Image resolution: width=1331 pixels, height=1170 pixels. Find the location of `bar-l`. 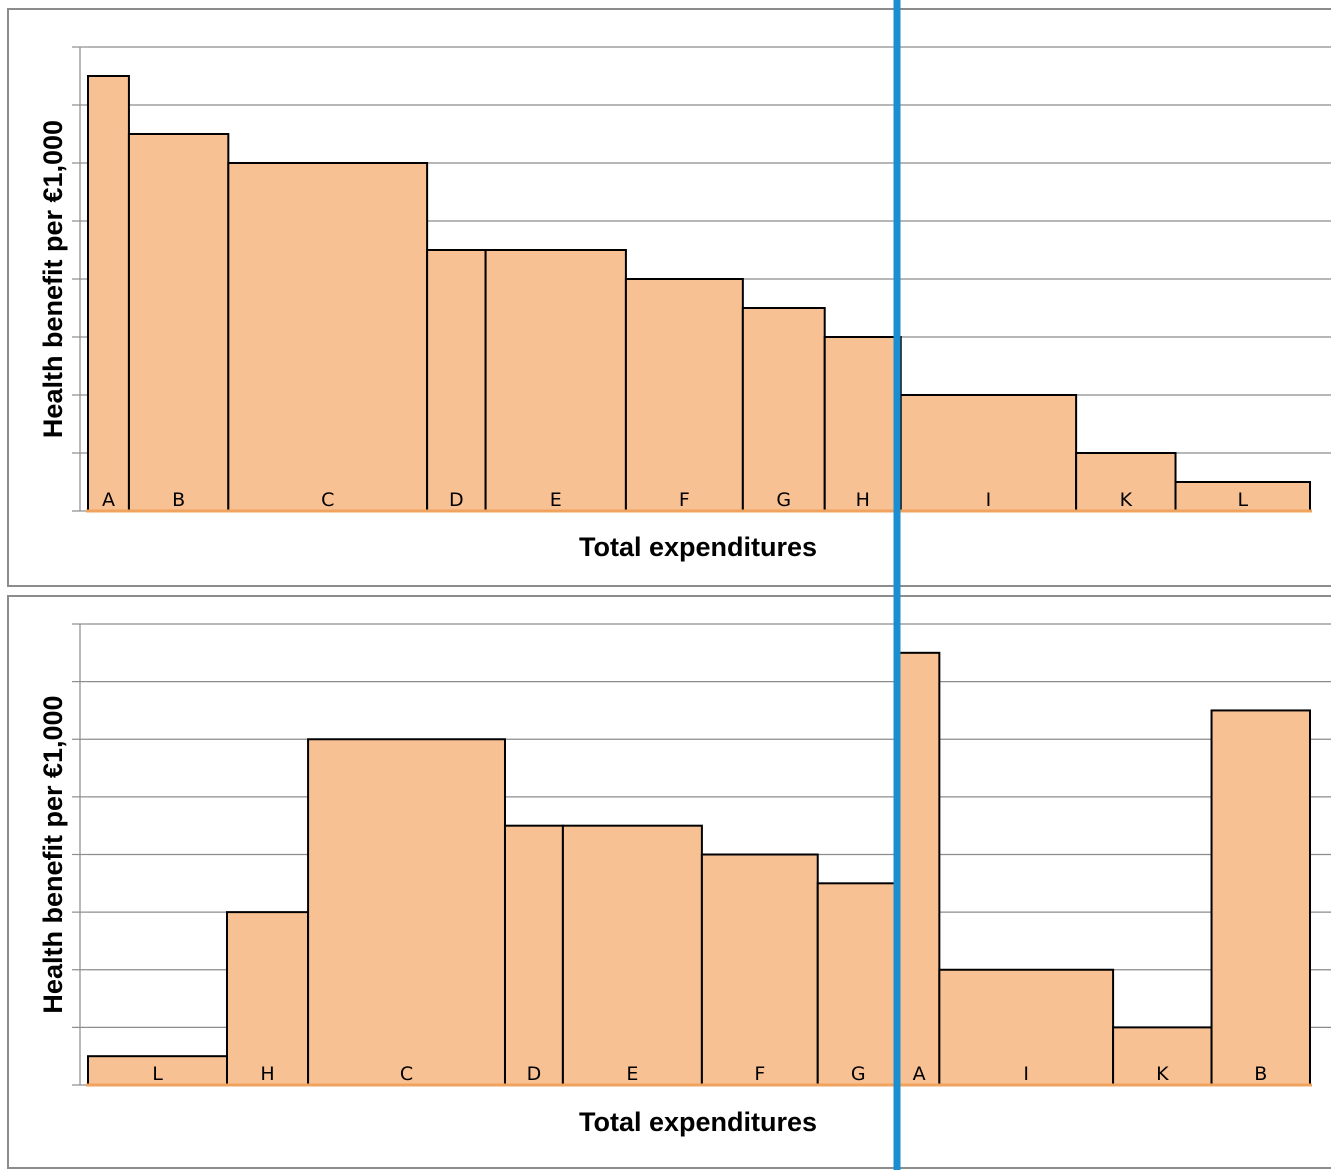

bar-l is located at coordinates (157, 1070).